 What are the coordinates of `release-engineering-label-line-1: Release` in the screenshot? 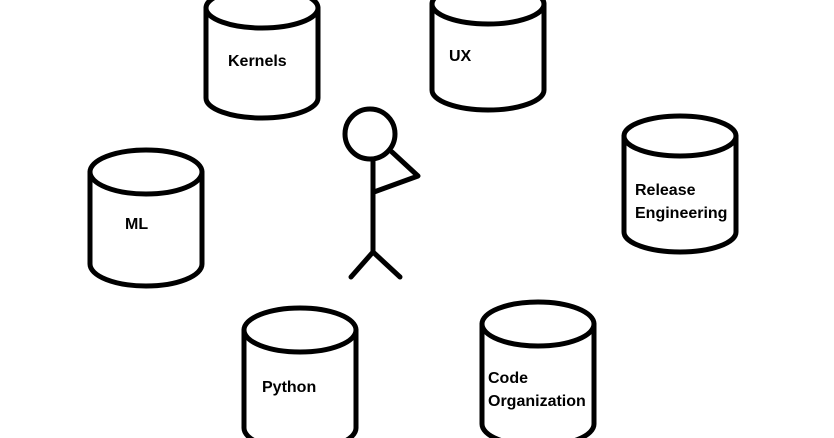 It's located at (665, 190).